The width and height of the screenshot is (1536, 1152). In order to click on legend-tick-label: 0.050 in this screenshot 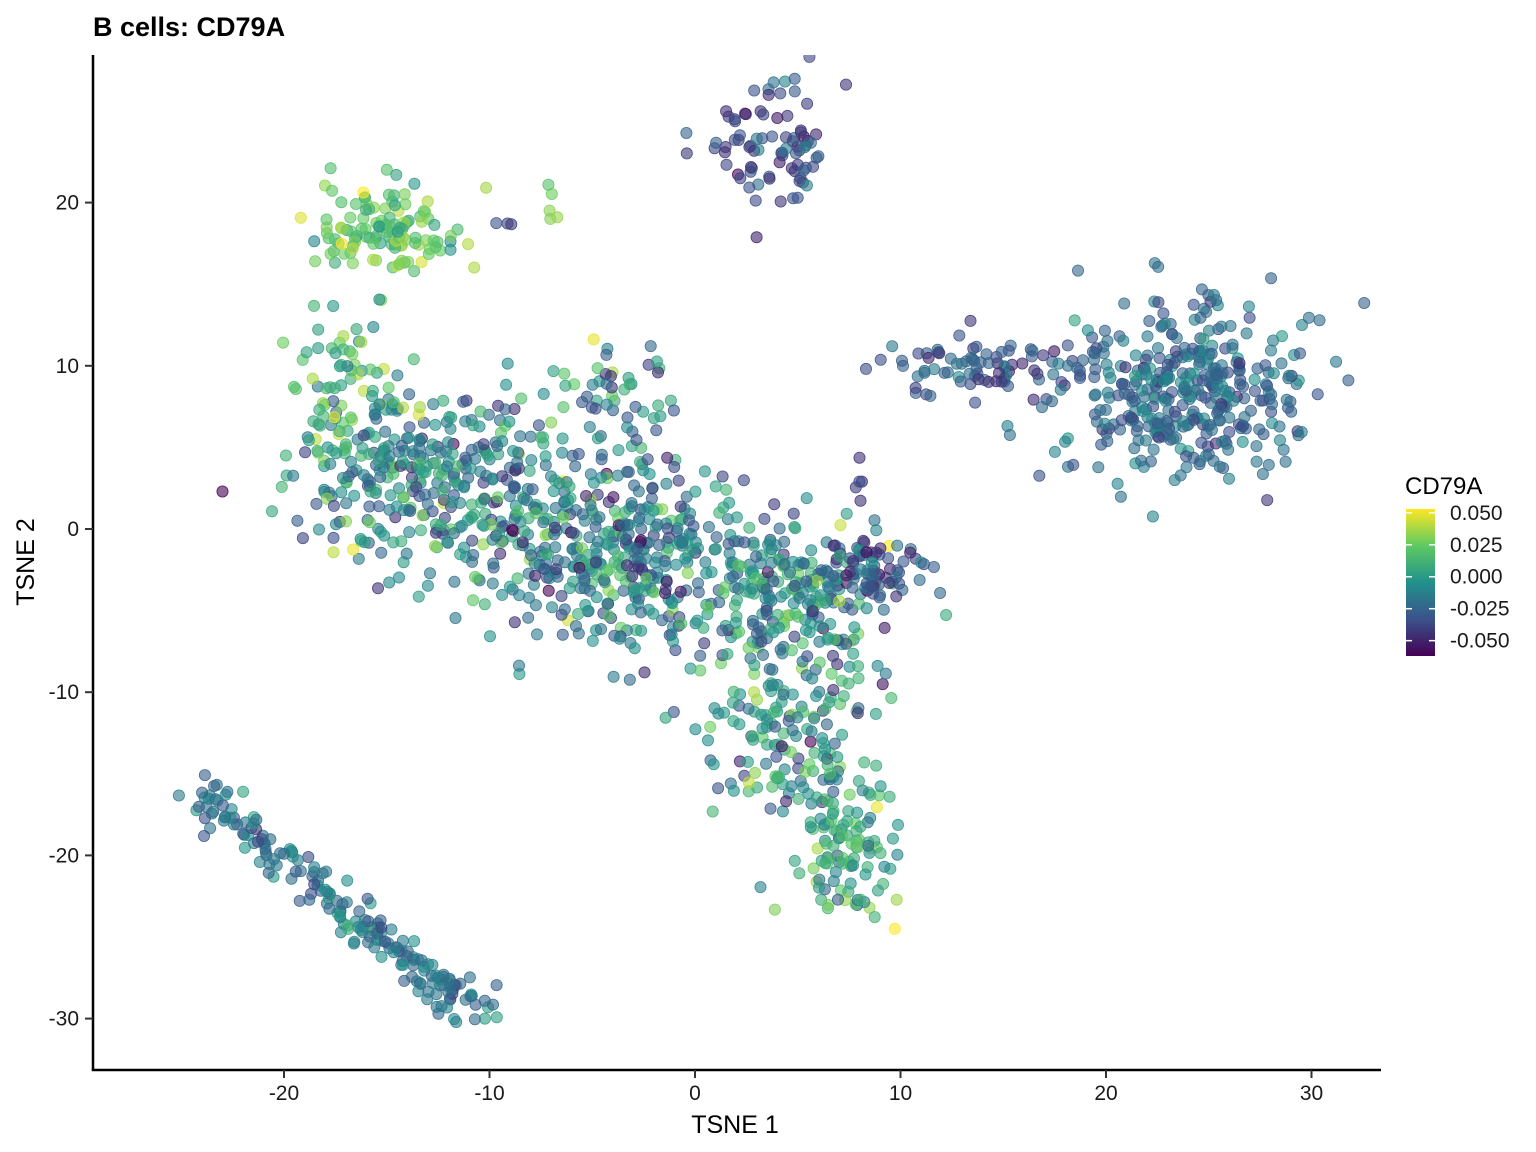, I will do `click(1476, 513)`.